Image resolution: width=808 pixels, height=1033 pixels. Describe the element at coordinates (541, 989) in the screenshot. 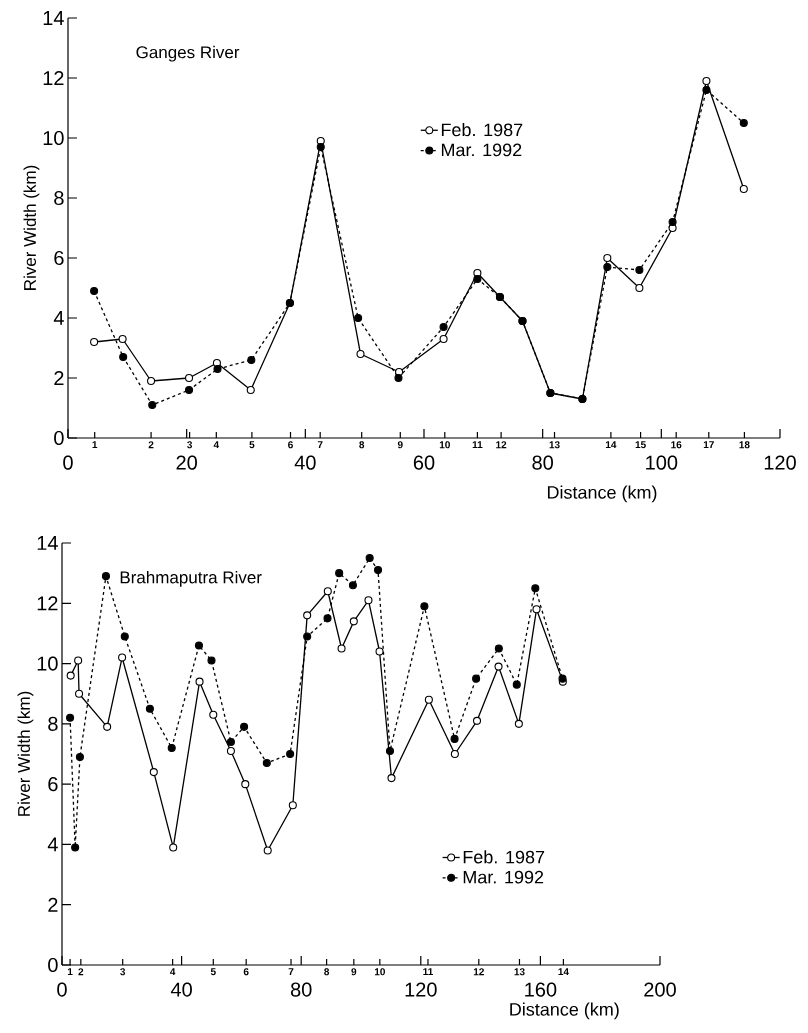

I see `x-tick-label: 160` at that location.